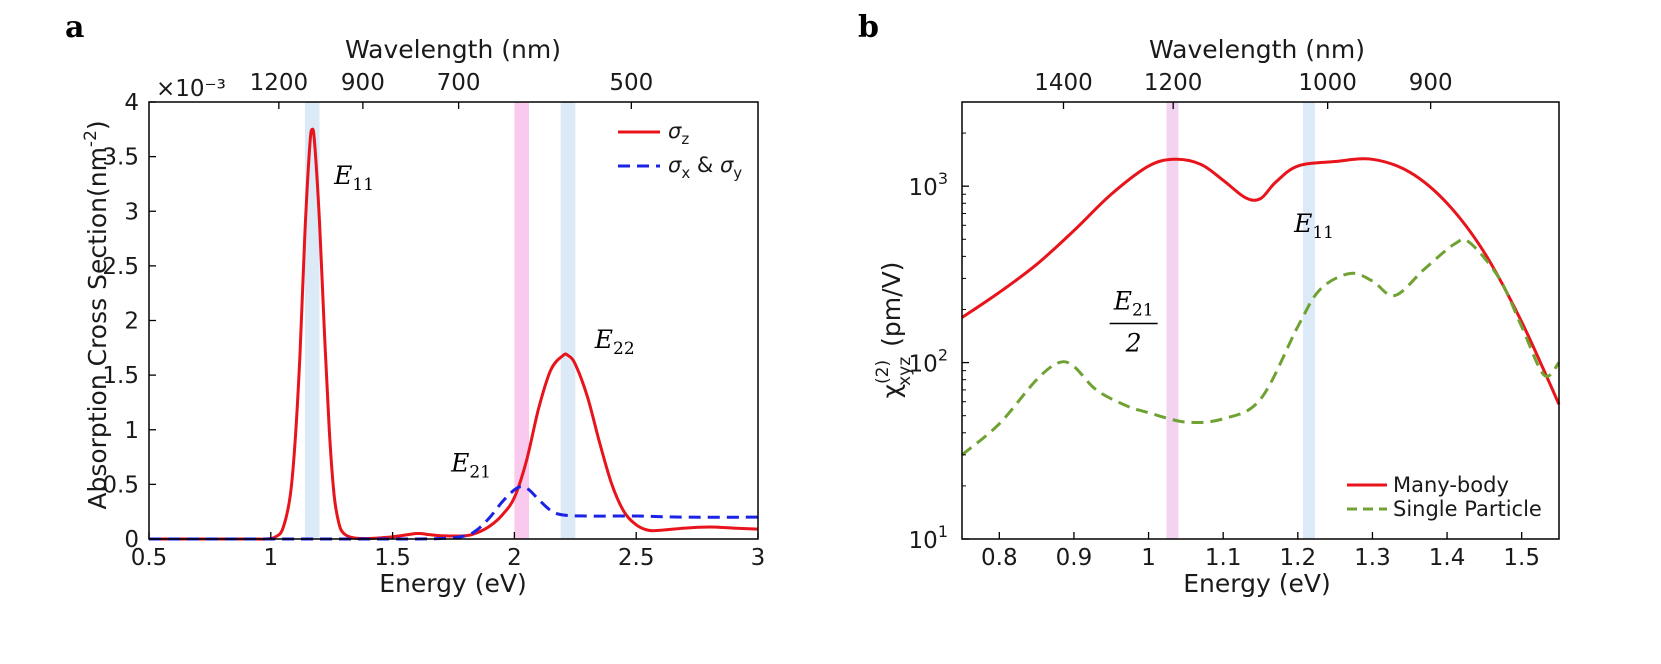 This screenshot has width=1661, height=664. What do you see at coordinates (680, 150) in the screenshot?
I see `panel-a-legend: σz σx & σy` at bounding box center [680, 150].